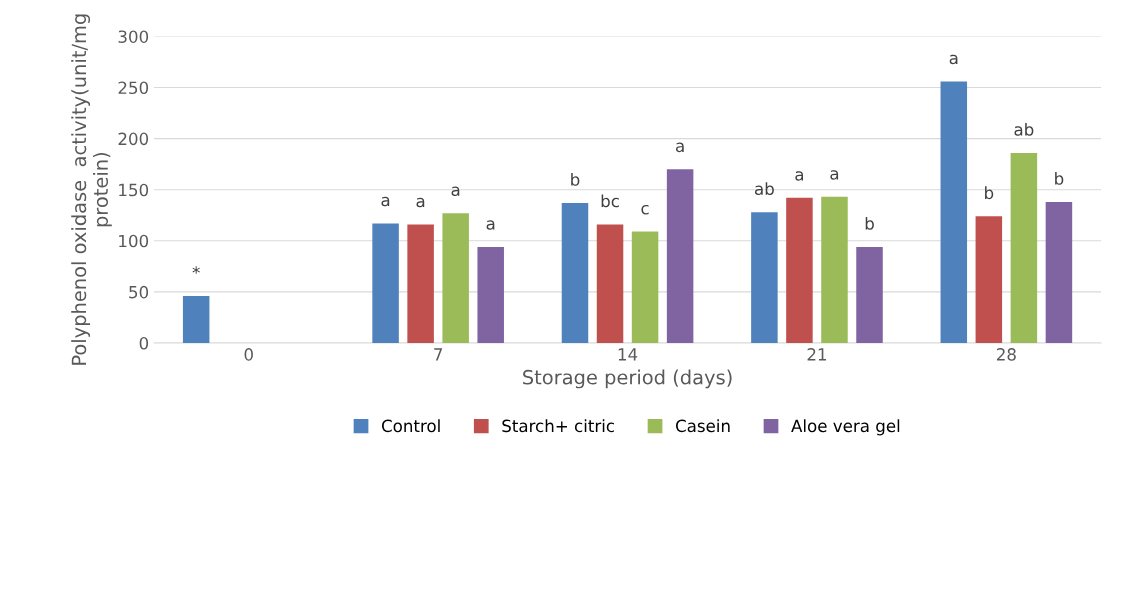 The image size is (1141, 607). Describe the element at coordinates (134, 190) in the screenshot. I see `y-tick-label: 150` at that location.